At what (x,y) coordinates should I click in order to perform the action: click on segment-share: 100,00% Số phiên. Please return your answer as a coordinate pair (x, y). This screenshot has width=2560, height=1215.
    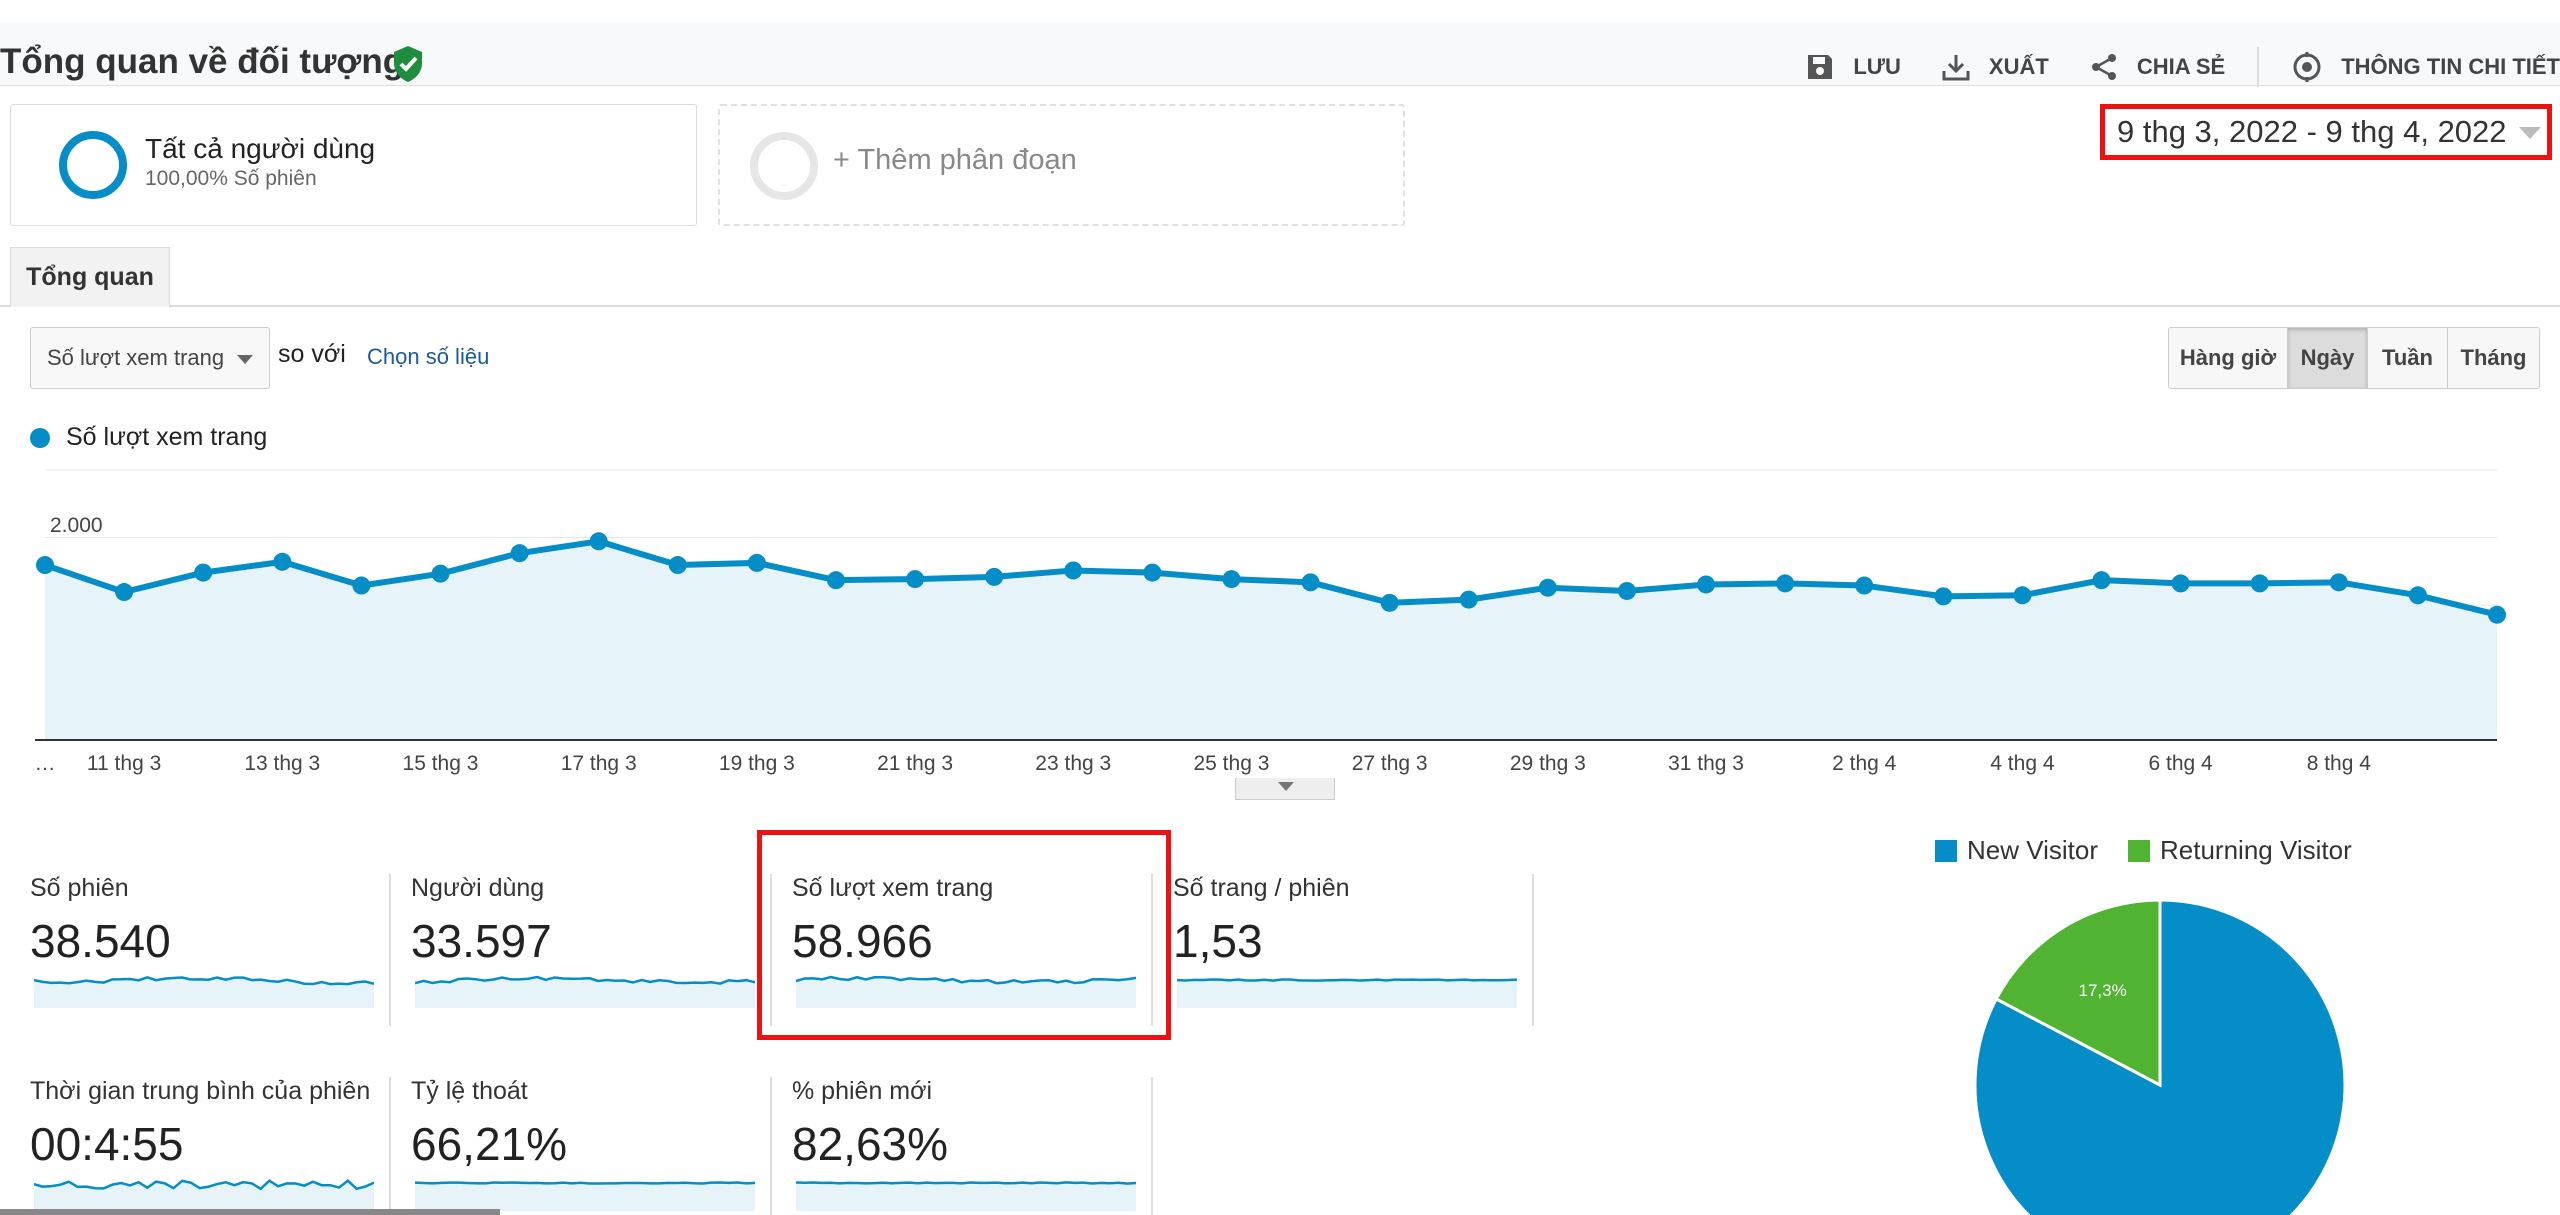
    Looking at the image, I should click on (231, 178).